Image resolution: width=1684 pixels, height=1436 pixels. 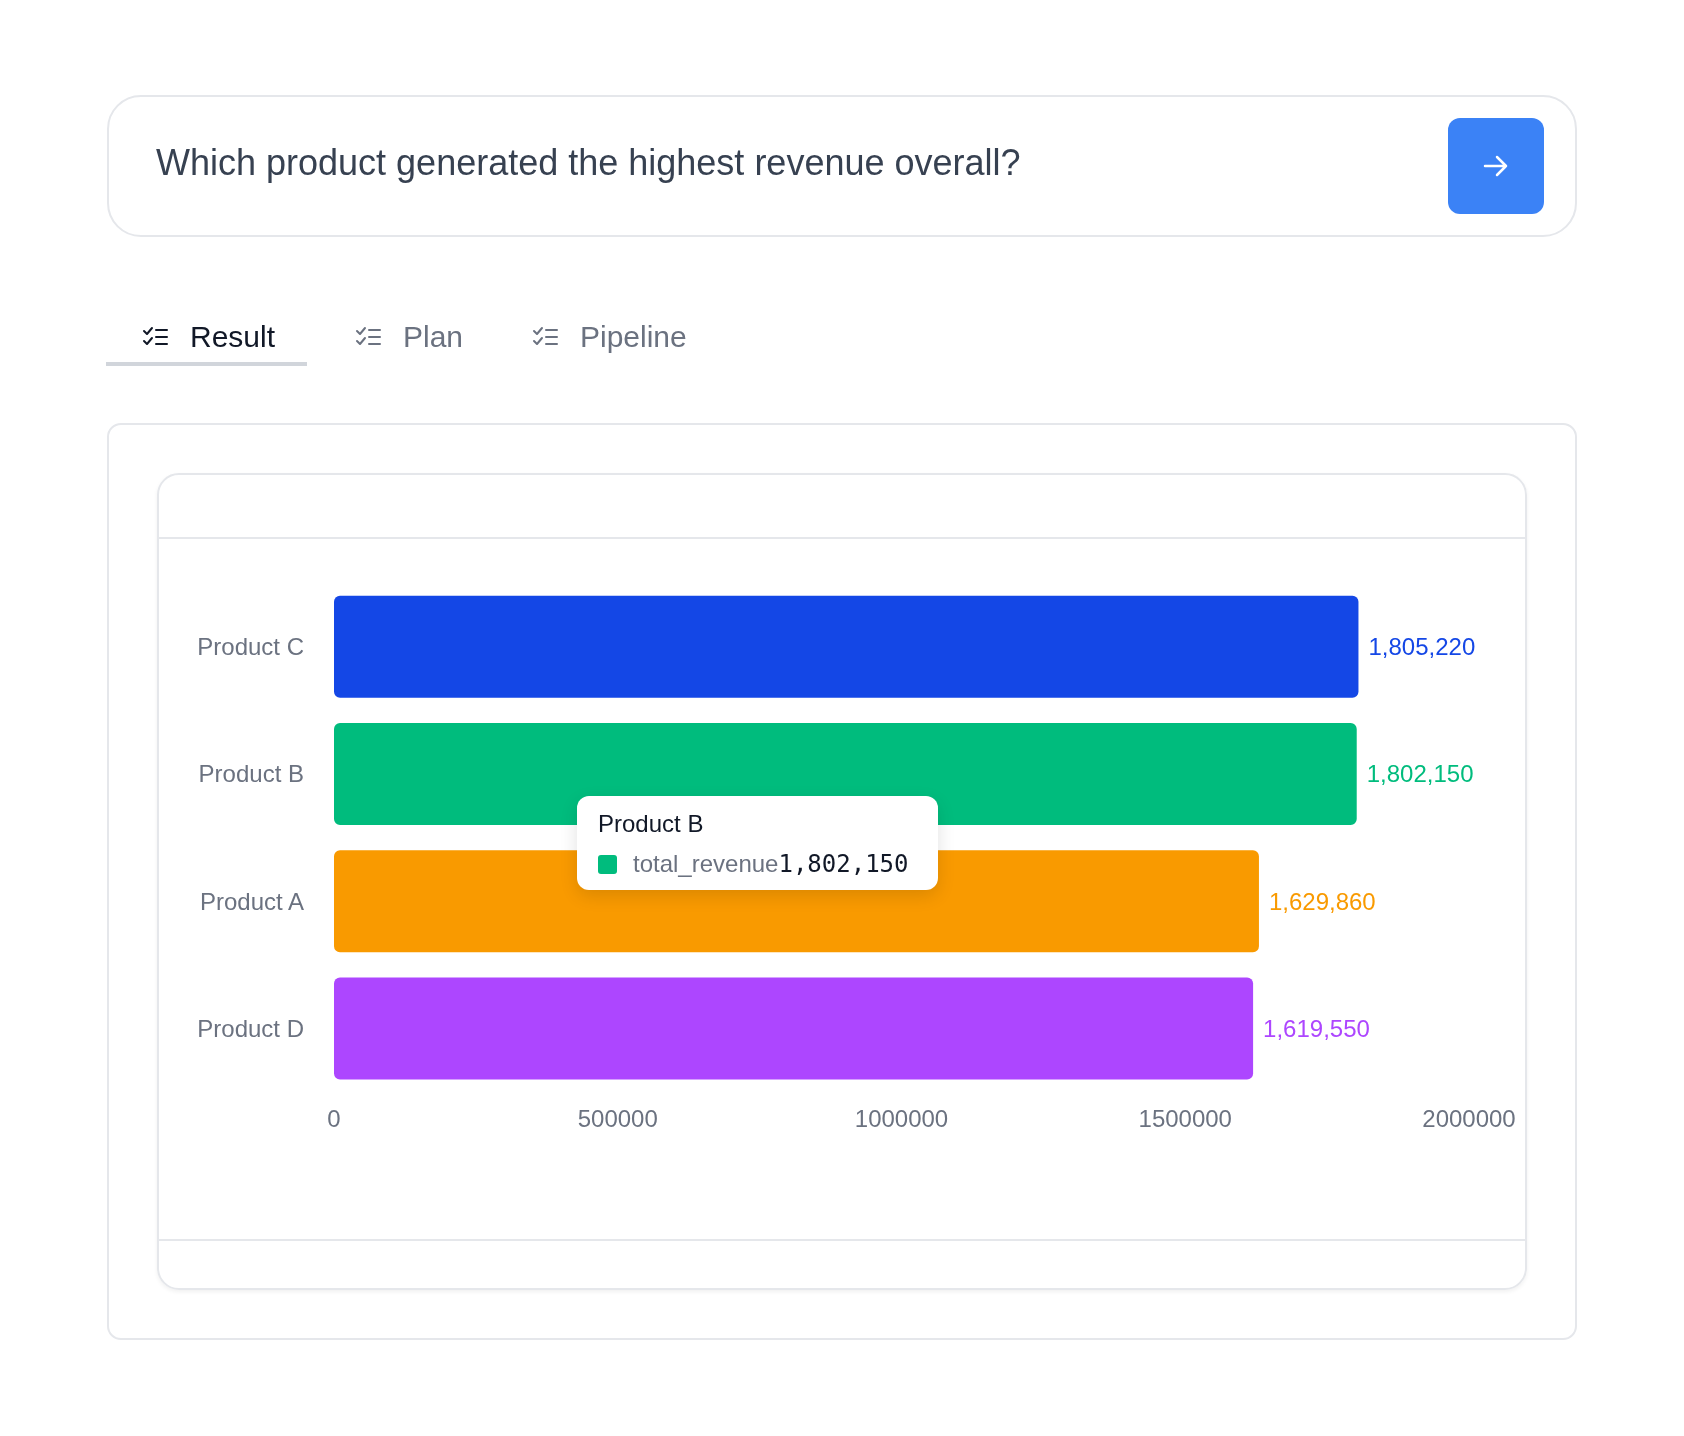 What do you see at coordinates (251, 774) in the screenshot?
I see `y-tick-label: Product B` at bounding box center [251, 774].